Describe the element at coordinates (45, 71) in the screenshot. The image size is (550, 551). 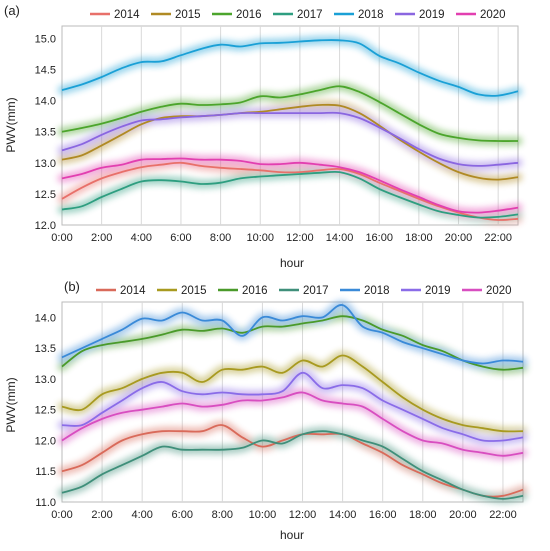
I see `y-tick-label: 14.5` at that location.